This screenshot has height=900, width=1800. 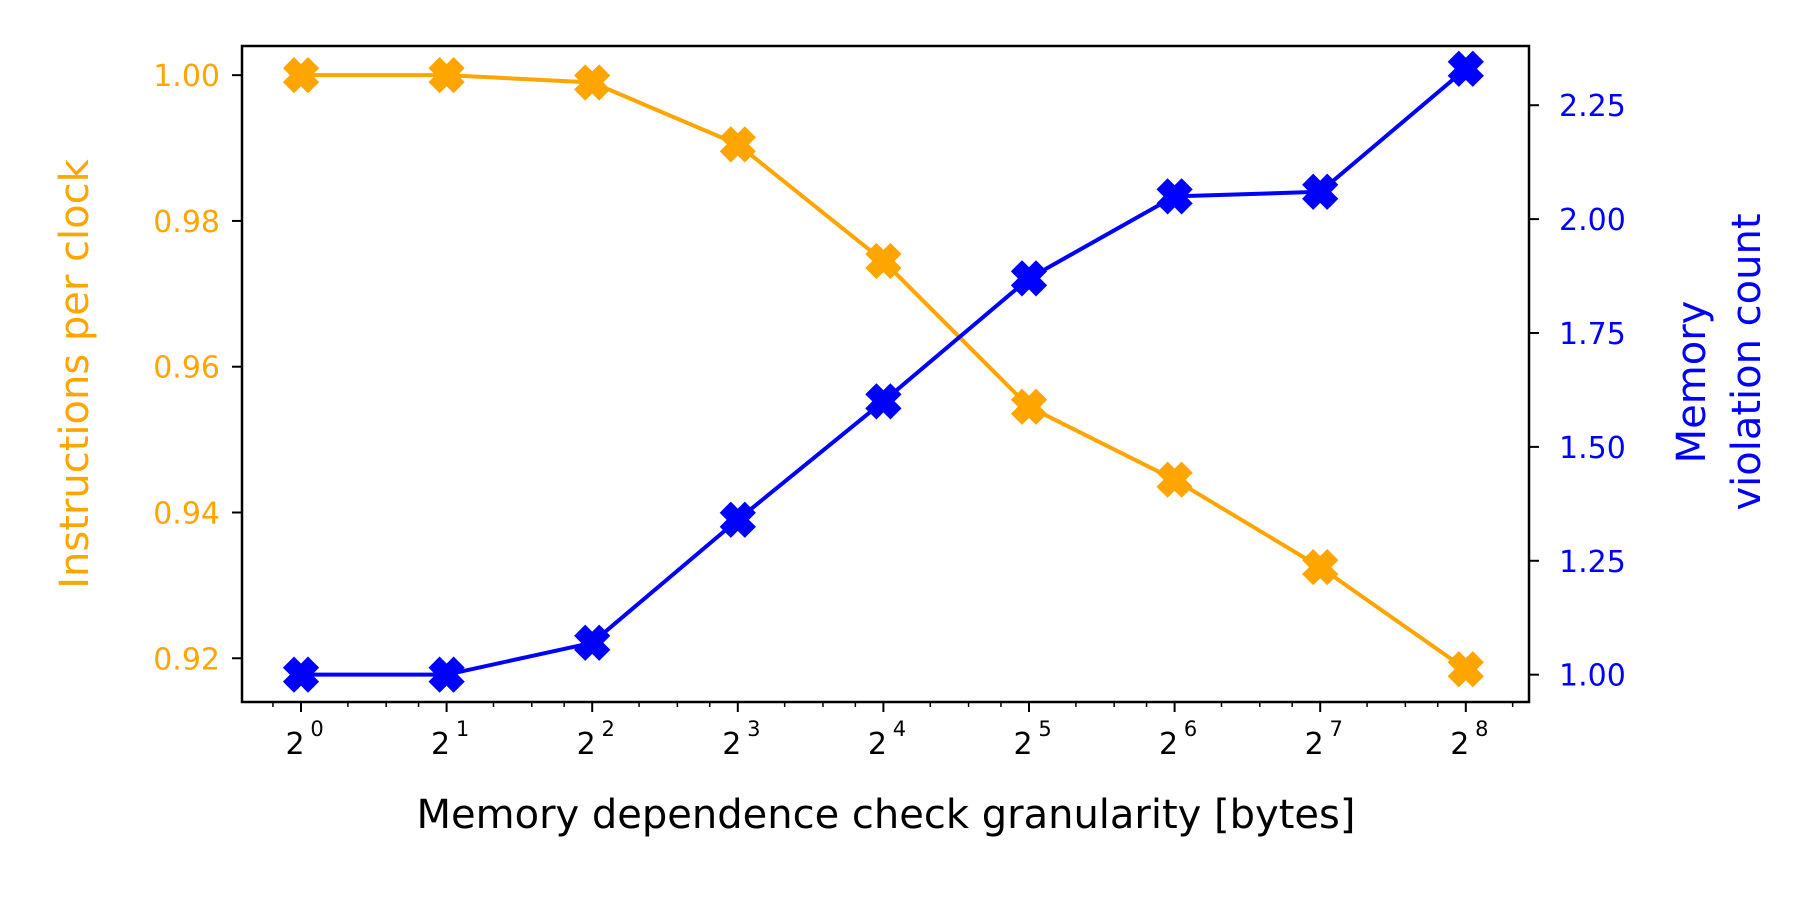 I want to click on x-tick-label-1: 2, so click(x=440, y=744).